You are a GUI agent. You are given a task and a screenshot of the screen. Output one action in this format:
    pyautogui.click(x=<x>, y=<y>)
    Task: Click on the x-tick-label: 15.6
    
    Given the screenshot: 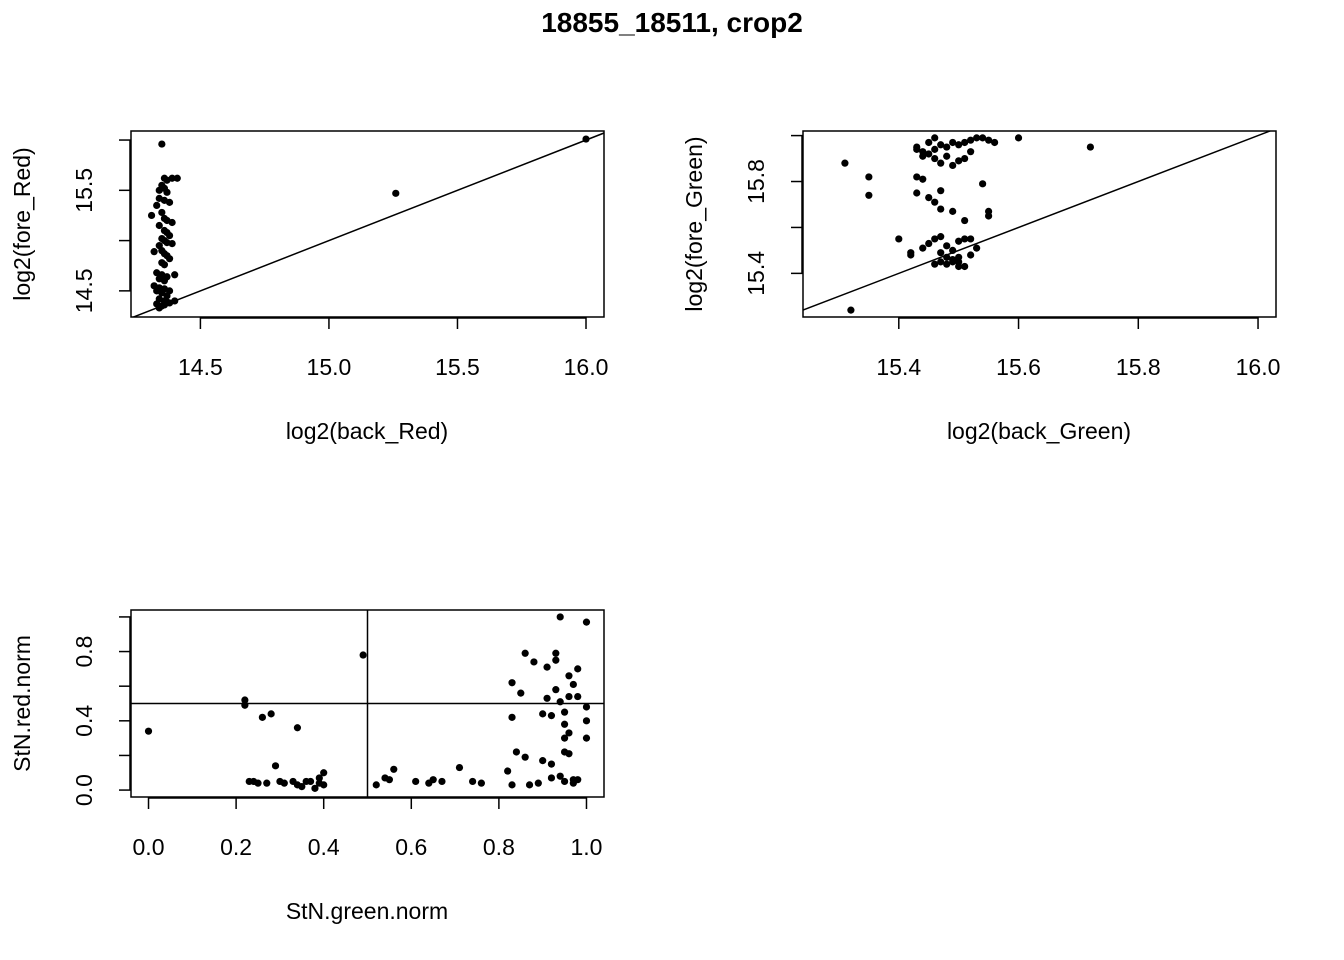 What is the action you would take?
    pyautogui.click(x=1018, y=367)
    